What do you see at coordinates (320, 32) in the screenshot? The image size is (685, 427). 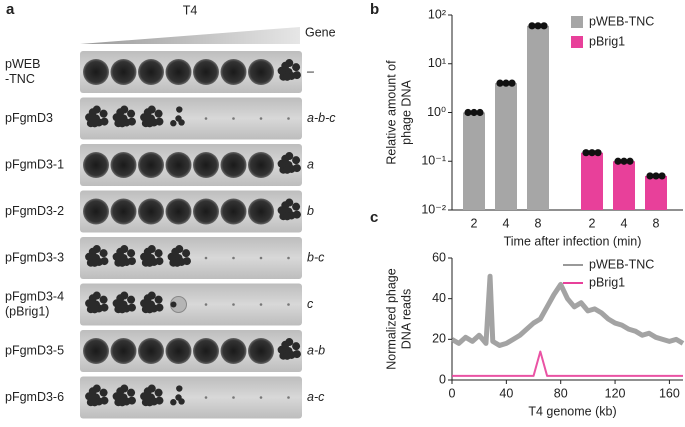 I see `gene-header: Gene` at bounding box center [320, 32].